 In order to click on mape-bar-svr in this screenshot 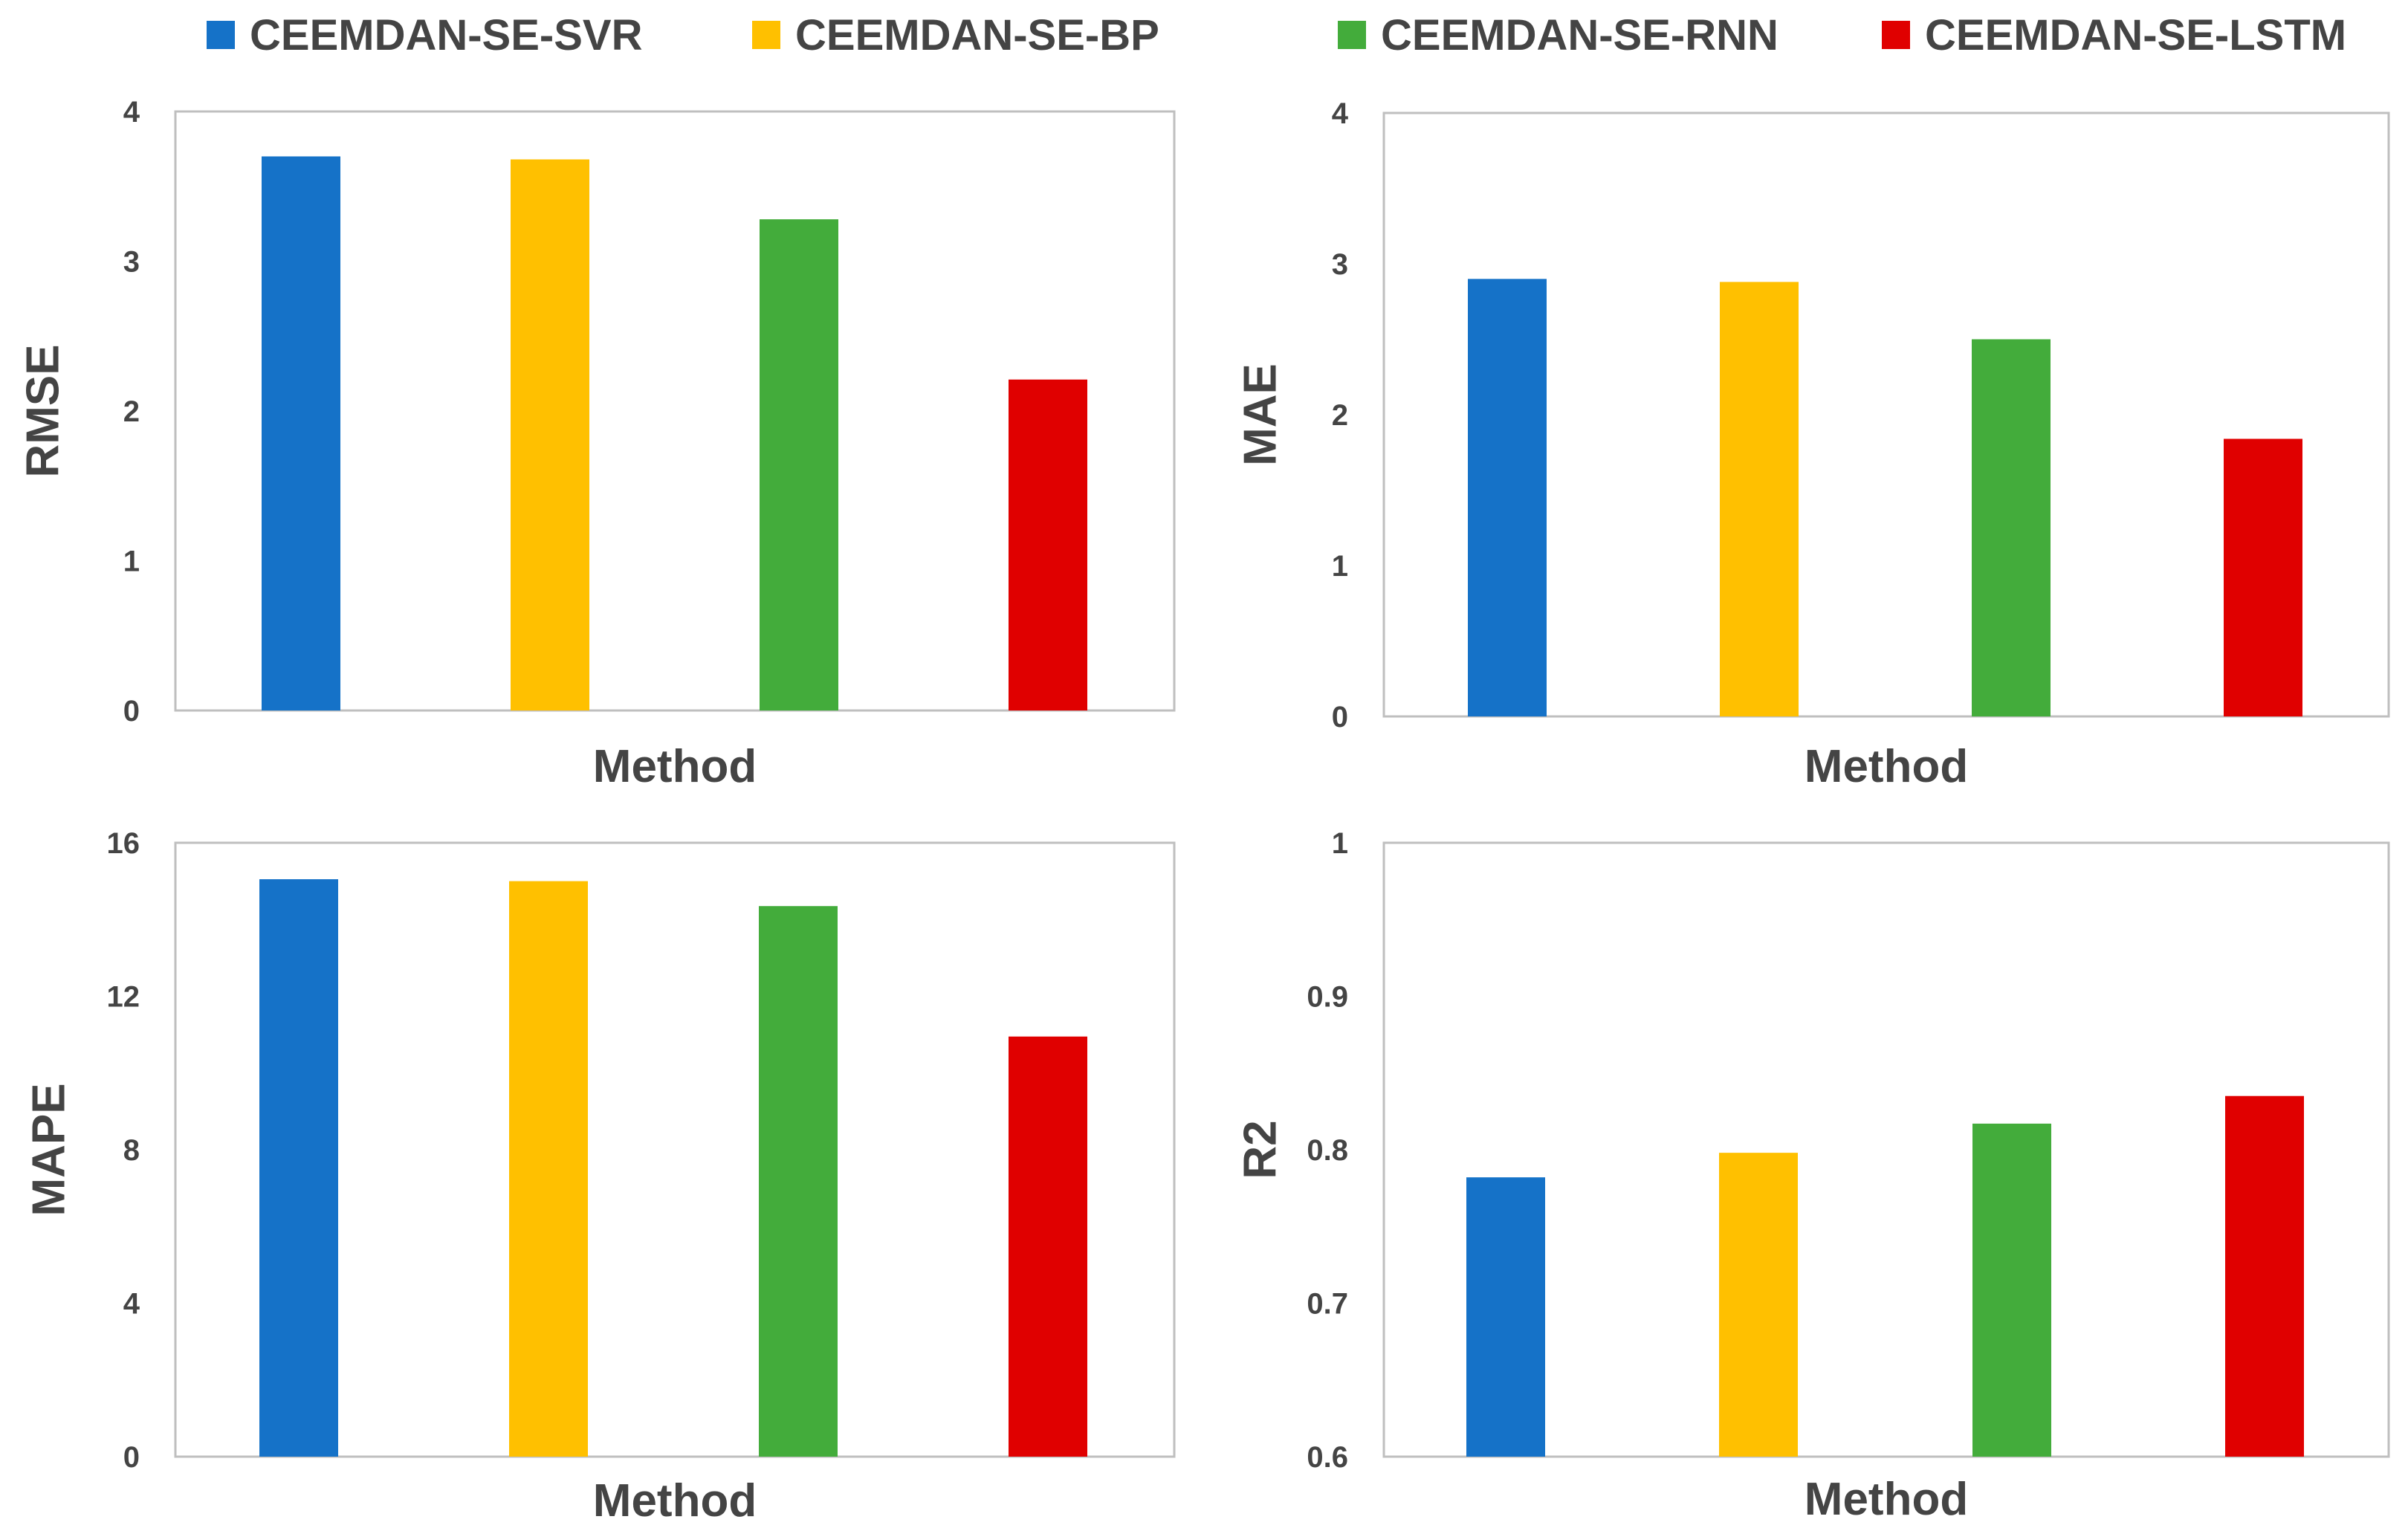, I will do `click(299, 1168)`.